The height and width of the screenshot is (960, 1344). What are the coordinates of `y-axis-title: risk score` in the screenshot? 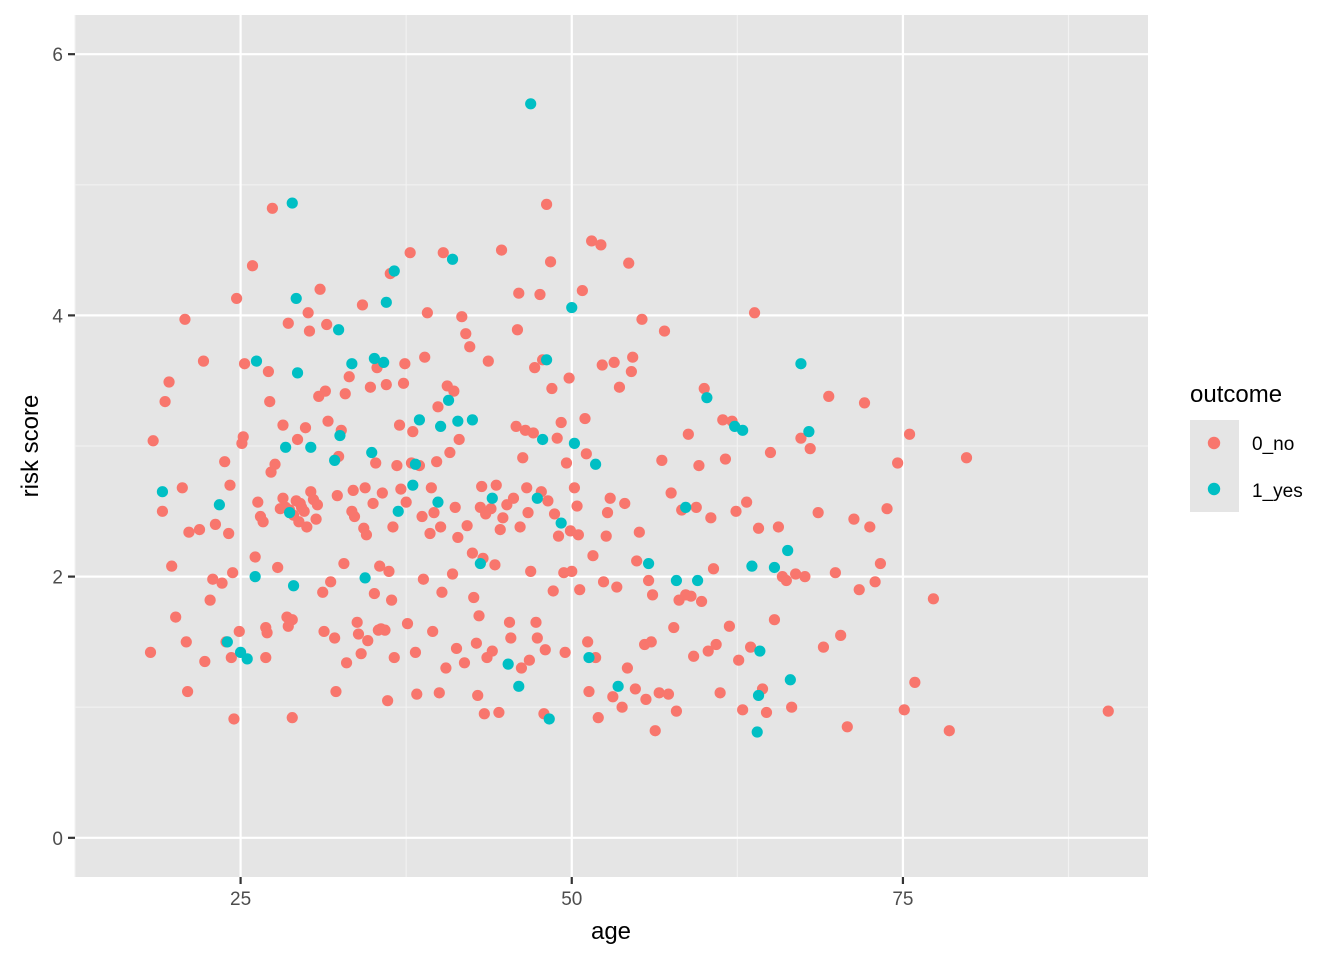 It's located at (30, 446).